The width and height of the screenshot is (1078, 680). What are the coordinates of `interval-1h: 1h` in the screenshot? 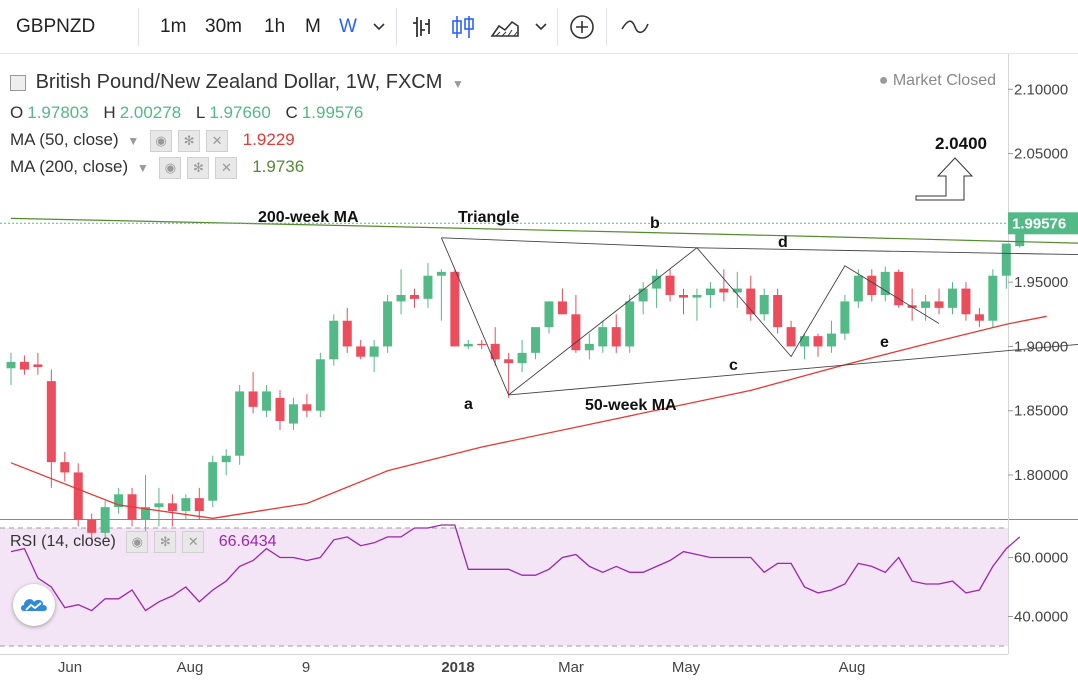 It's located at (275, 26).